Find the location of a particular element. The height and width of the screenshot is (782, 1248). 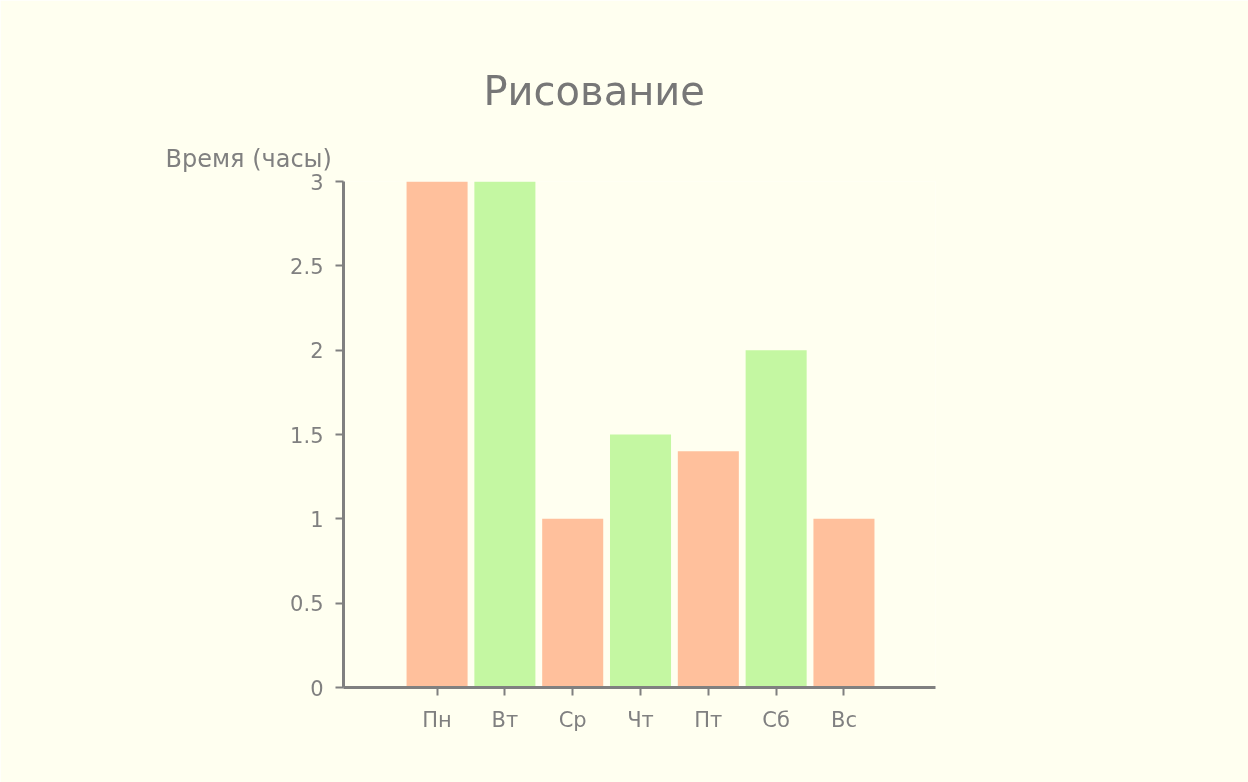

y-axis-title: Время (часы) is located at coordinates (248, 158).